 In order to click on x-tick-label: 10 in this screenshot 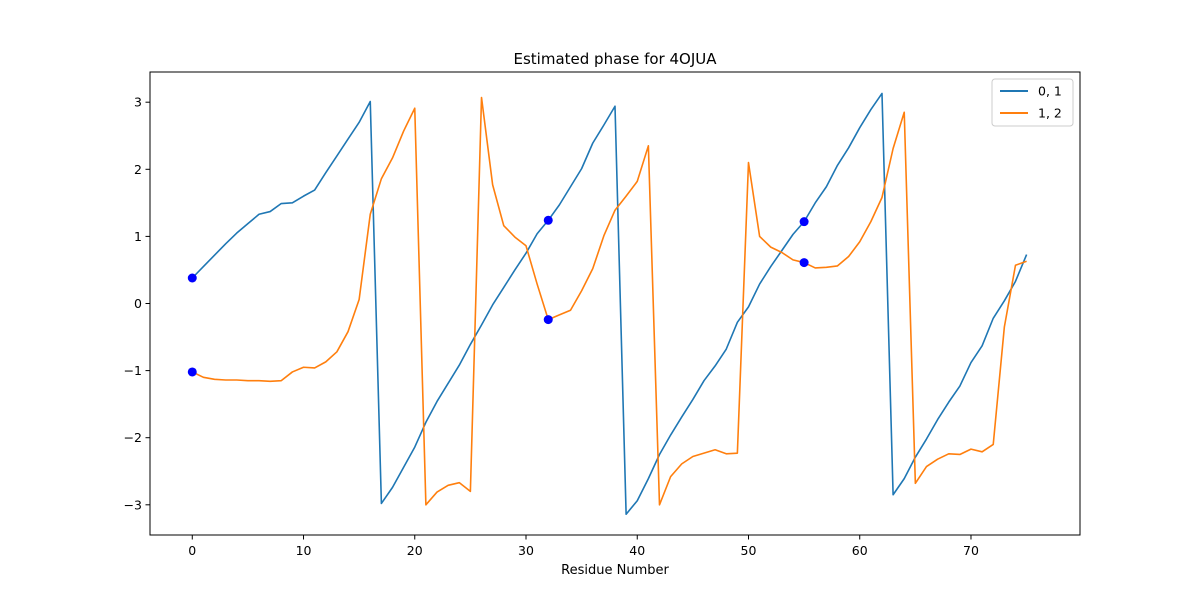, I will do `click(304, 550)`.